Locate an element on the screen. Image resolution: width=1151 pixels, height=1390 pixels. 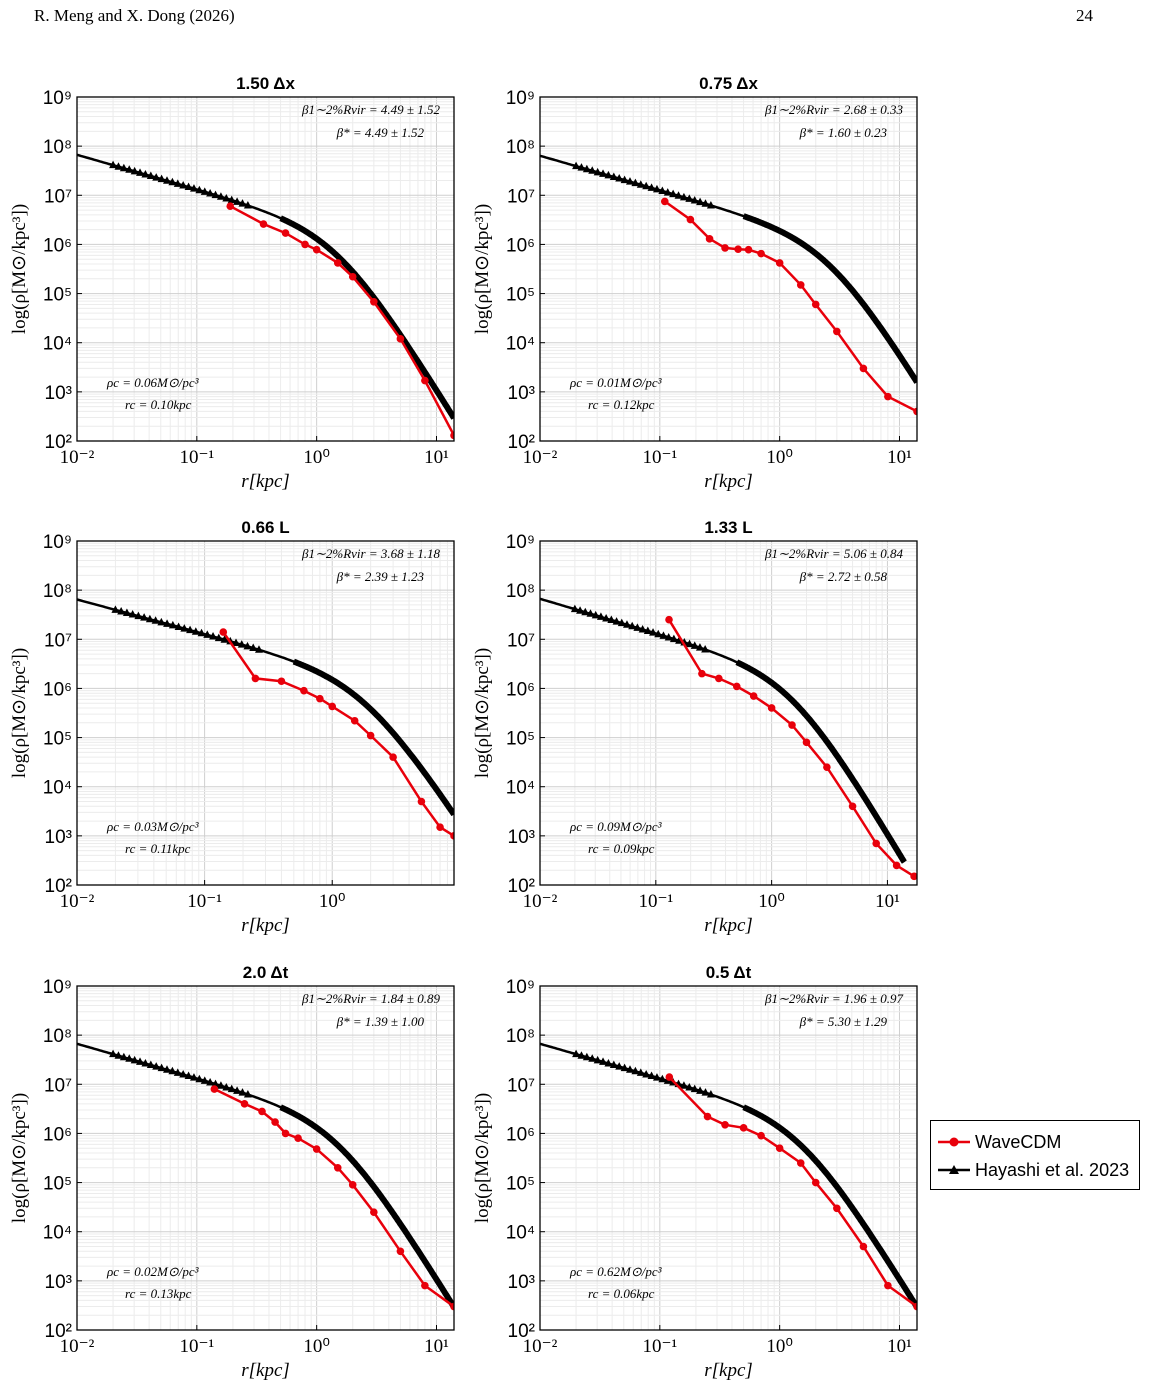
plot-frame is located at coordinates (728, 713).